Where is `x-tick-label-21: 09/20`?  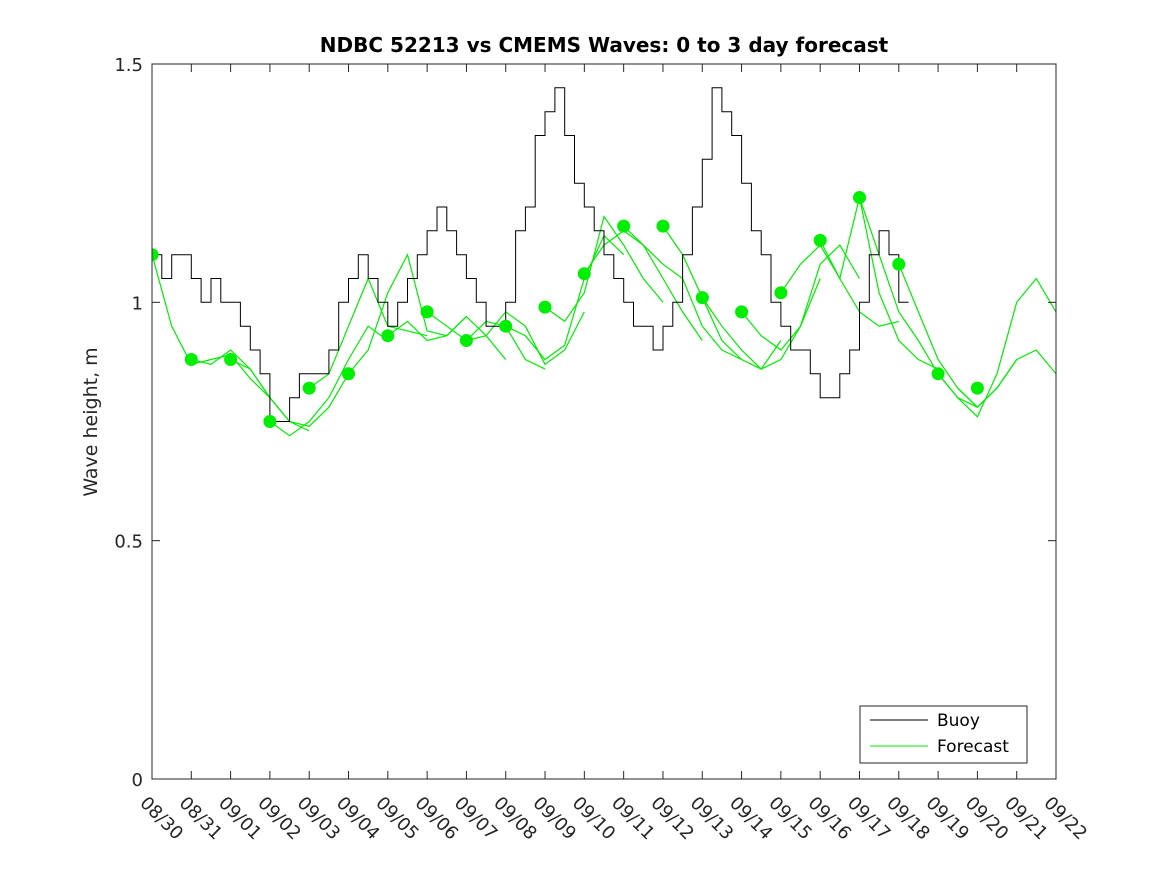
x-tick-label-21: 09/20 is located at coordinates (987, 819).